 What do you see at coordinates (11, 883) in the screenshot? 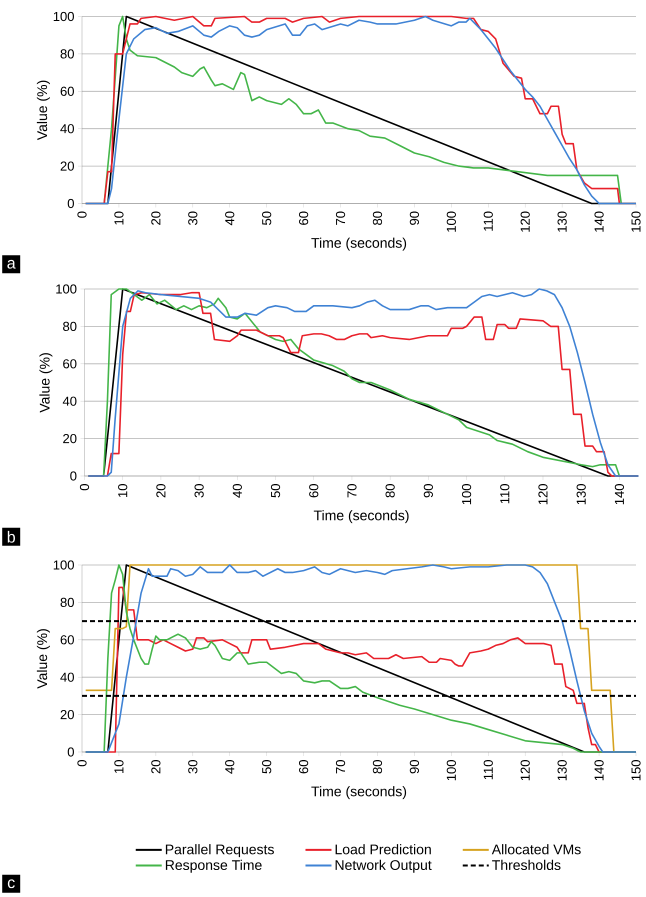
I see `text: c` at bounding box center [11, 883].